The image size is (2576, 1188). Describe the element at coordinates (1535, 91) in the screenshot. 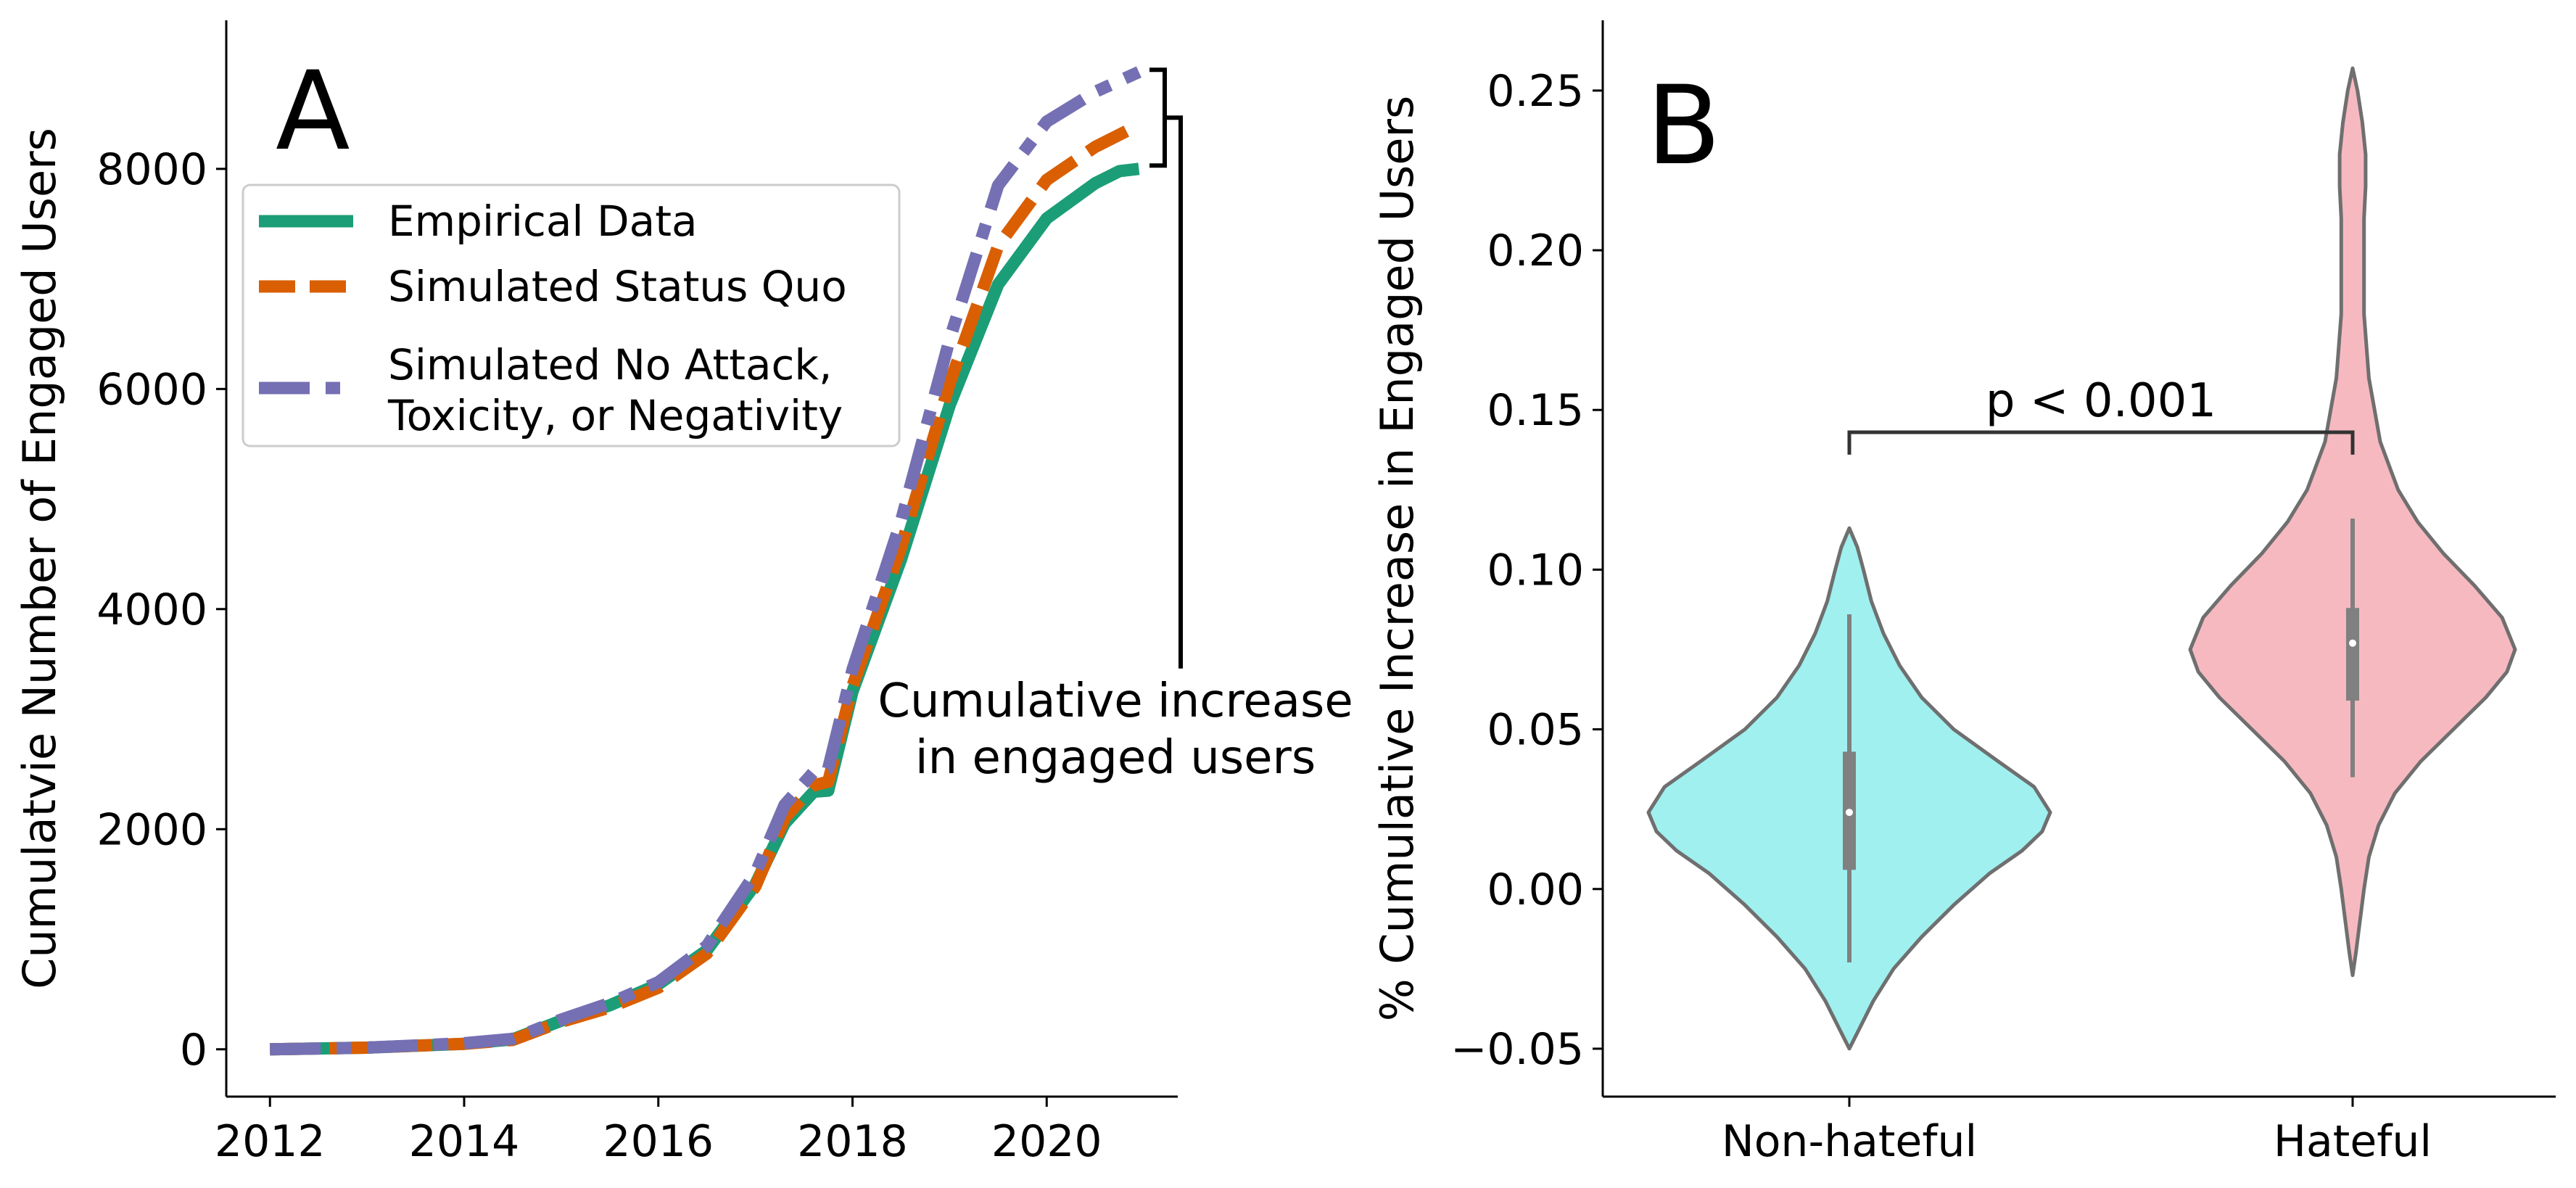

I see `y-tick-label: 0.25` at that location.